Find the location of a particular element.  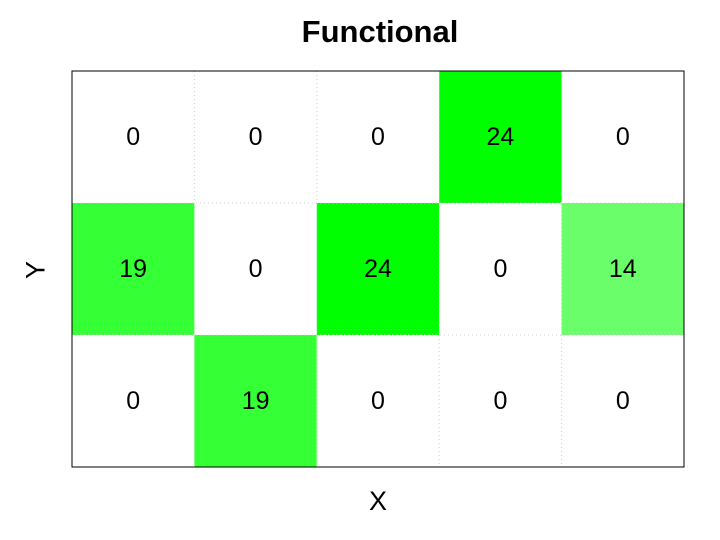

cell-value-label: 14 is located at coordinates (623, 269).